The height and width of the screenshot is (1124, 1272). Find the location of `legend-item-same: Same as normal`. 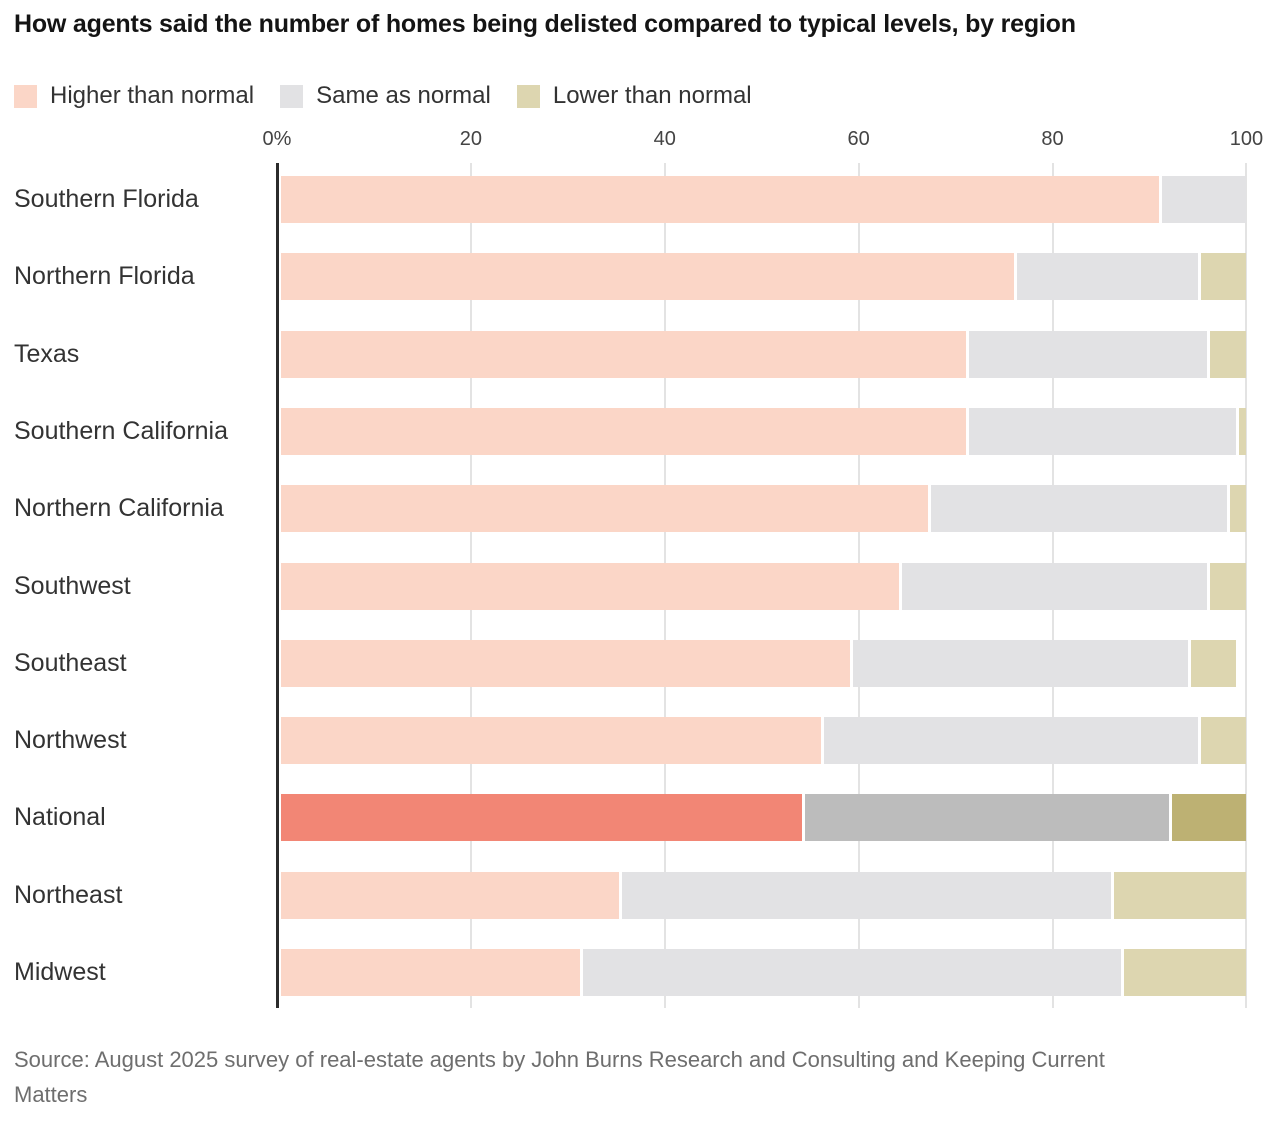

legend-item-same: Same as normal is located at coordinates (385, 96).